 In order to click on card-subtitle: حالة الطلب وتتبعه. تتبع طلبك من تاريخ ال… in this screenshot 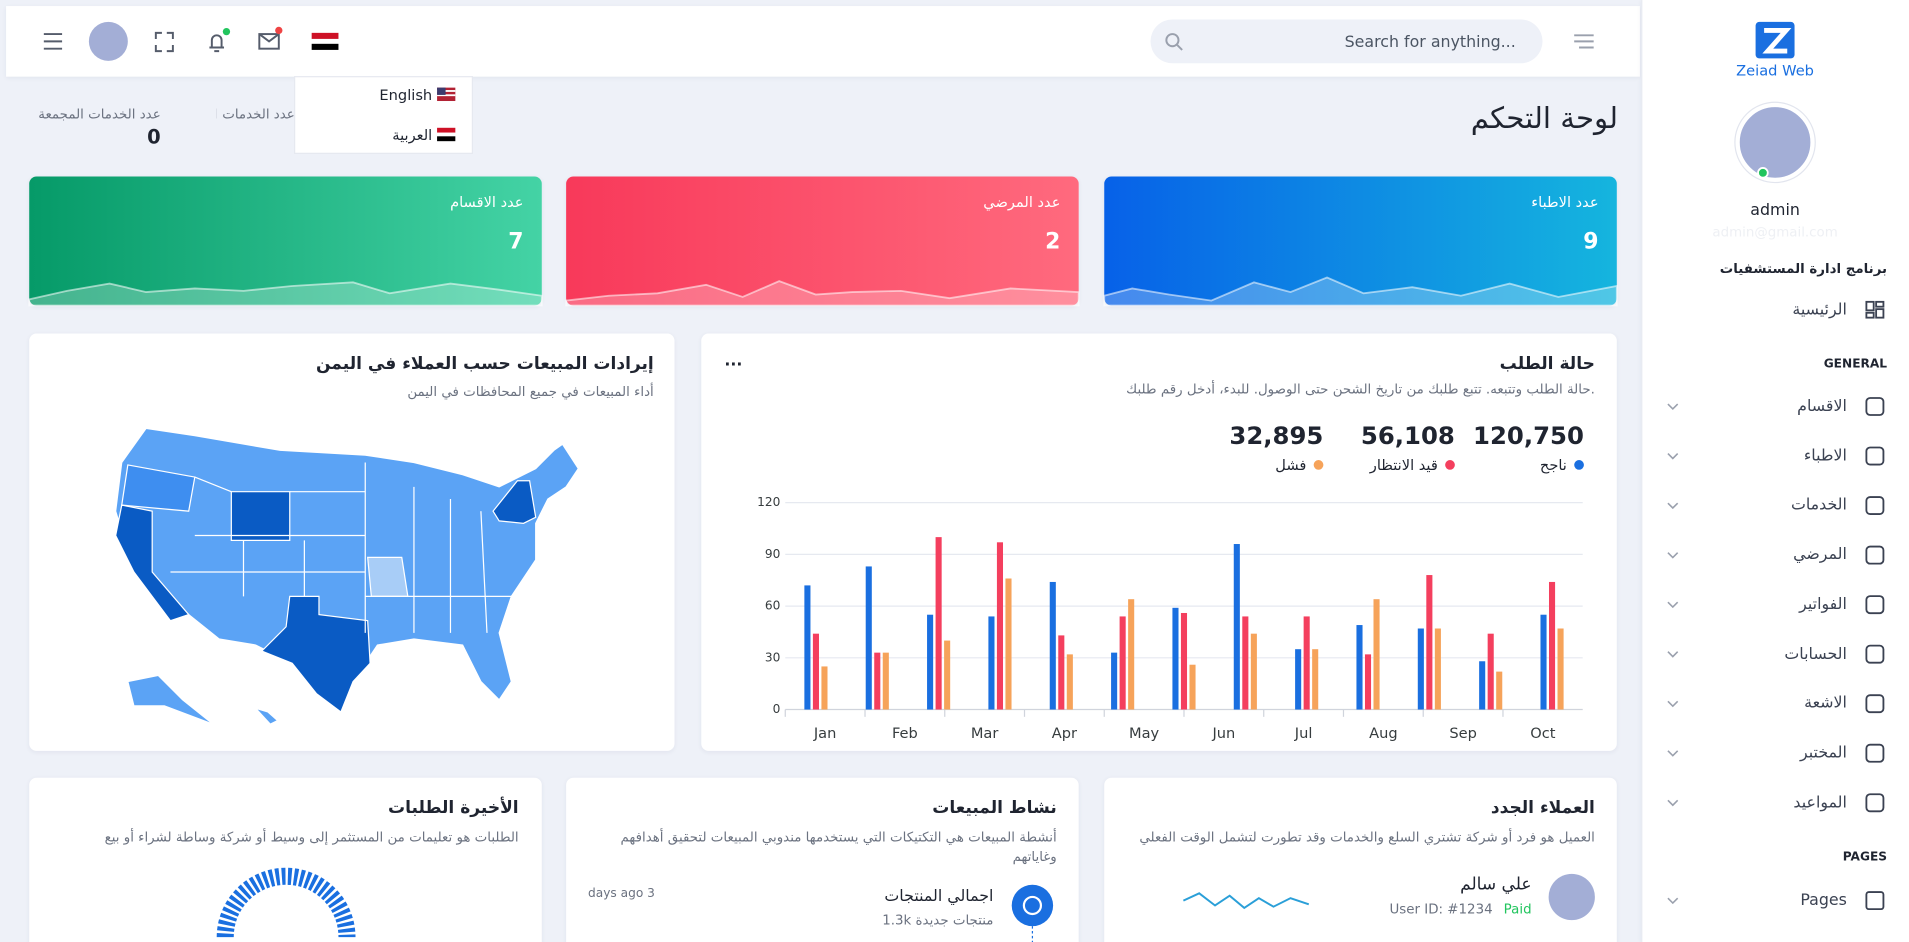, I will do `click(1360, 389)`.